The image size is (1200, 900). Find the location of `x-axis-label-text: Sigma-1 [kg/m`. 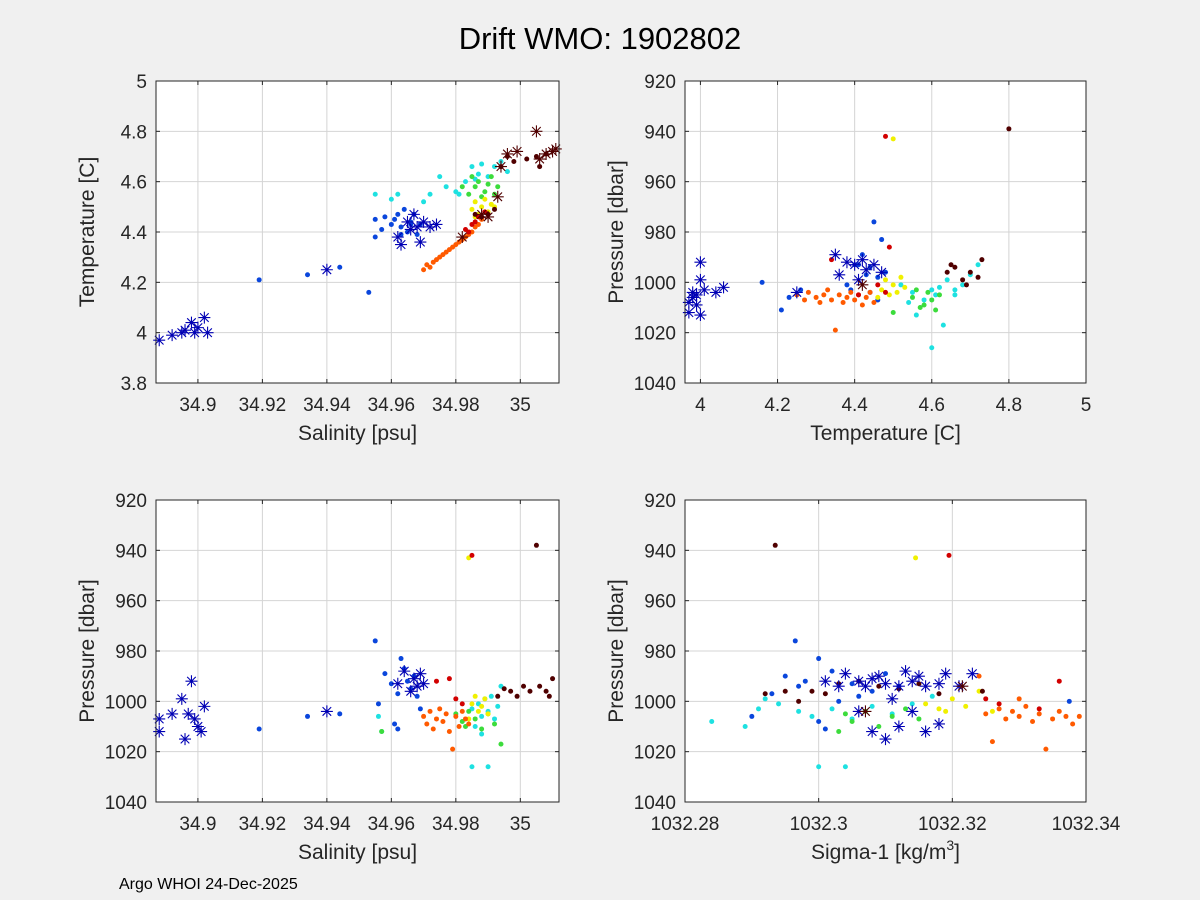

x-axis-label-text: Sigma-1 [kg/m is located at coordinates (878, 852).